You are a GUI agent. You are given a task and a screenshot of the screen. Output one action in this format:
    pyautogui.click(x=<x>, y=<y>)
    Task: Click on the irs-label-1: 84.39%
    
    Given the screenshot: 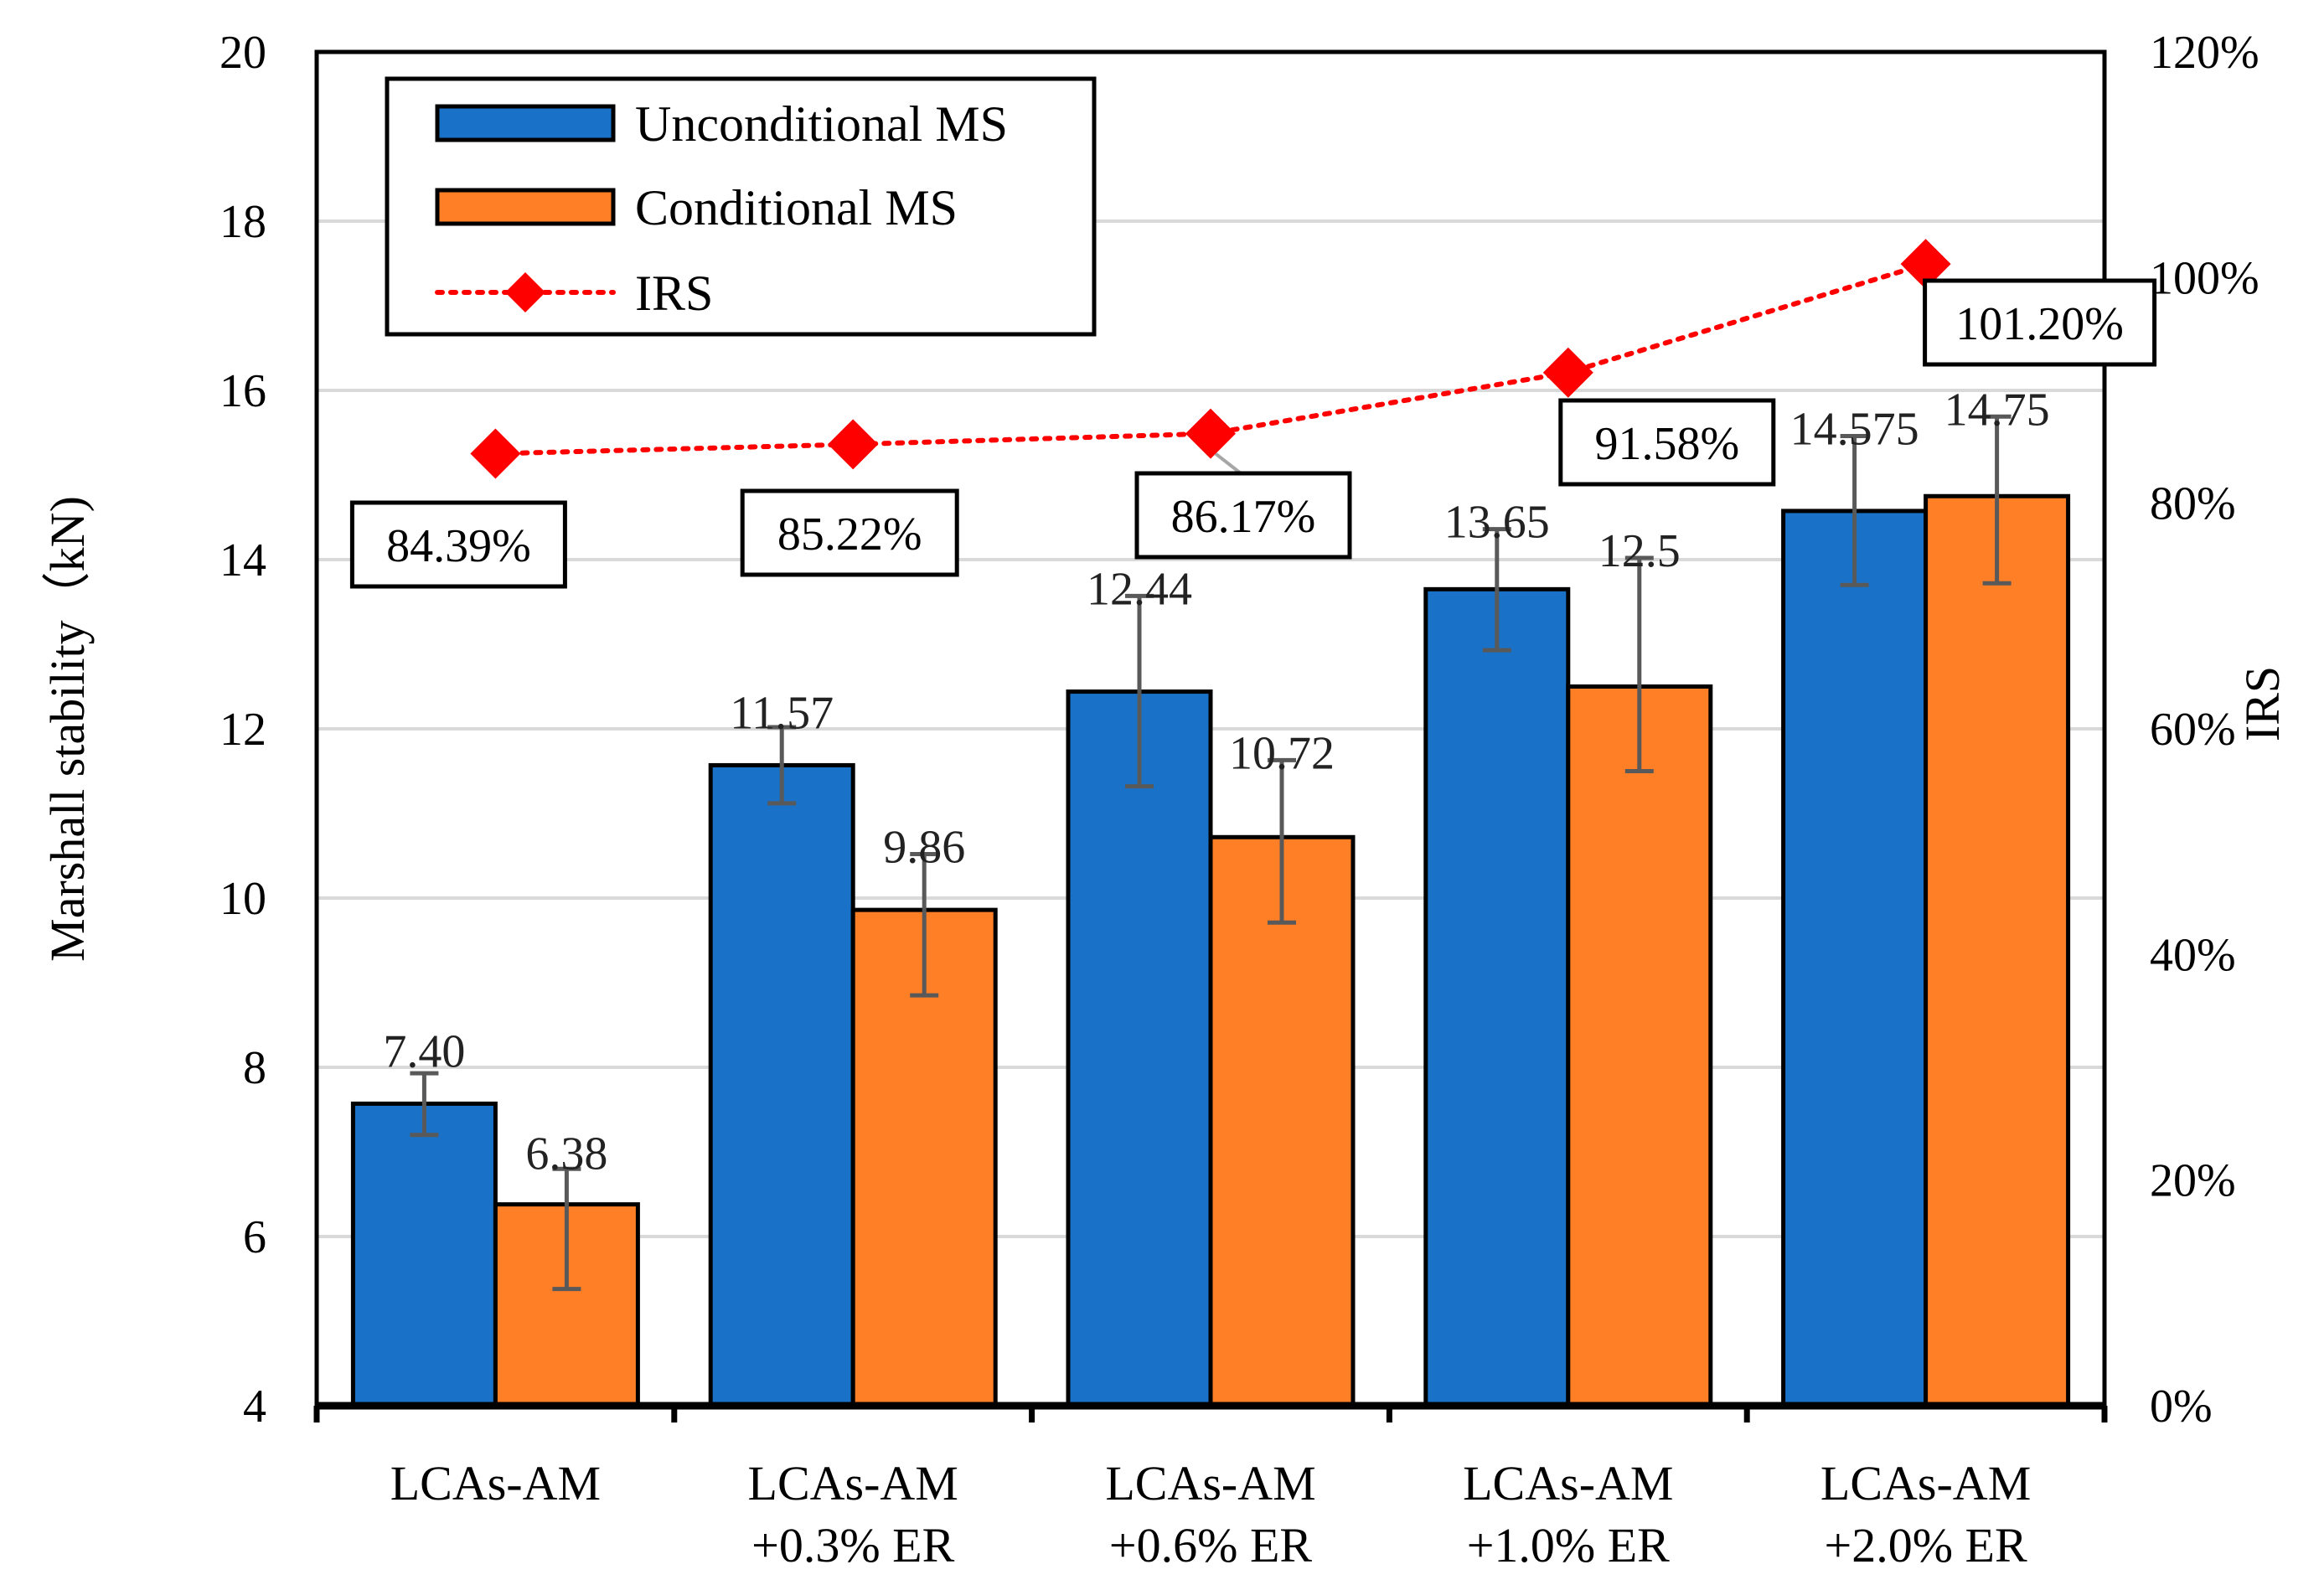 What is the action you would take?
    pyautogui.click(x=458, y=546)
    